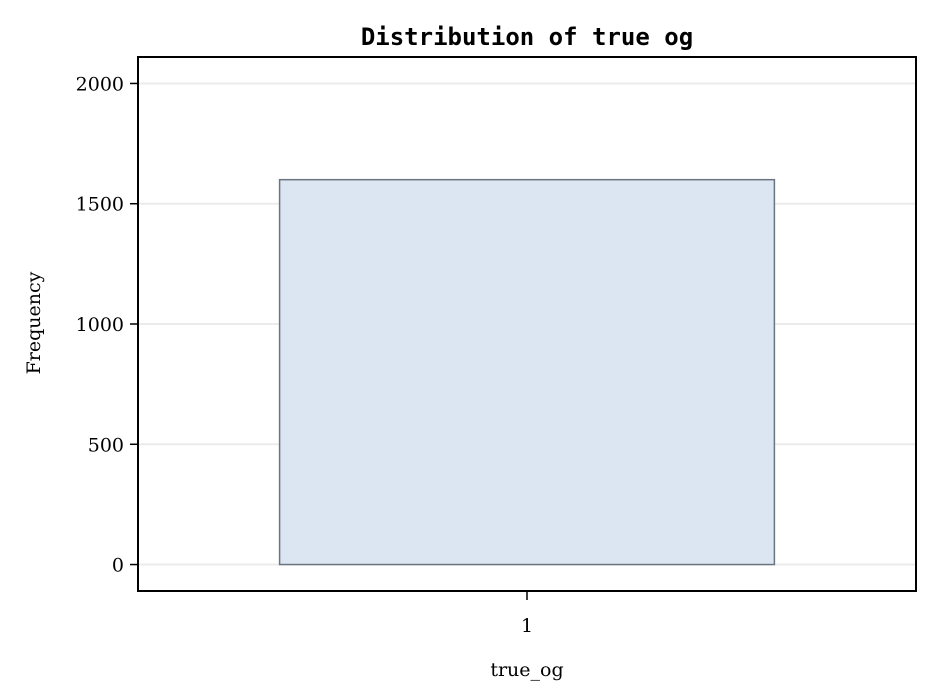 Image resolution: width=932 pixels, height=700 pixels. I want to click on x-axis-label: true_og, so click(526, 670).